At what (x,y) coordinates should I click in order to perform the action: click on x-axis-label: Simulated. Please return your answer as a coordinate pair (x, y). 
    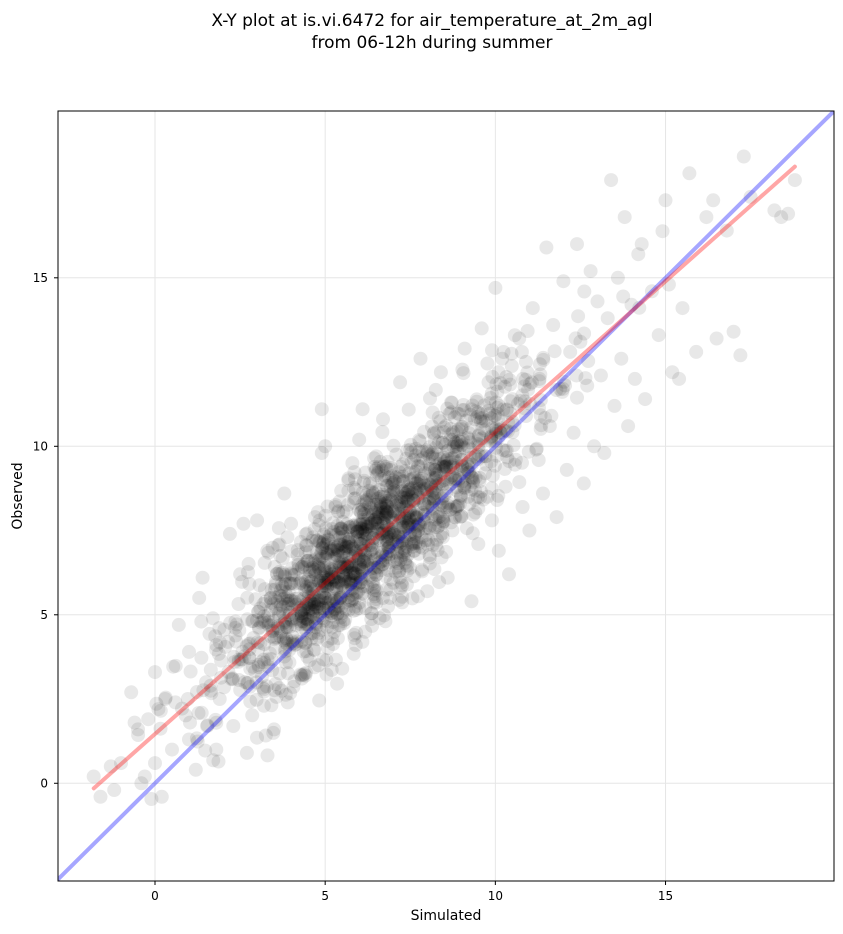
    Looking at the image, I should click on (446, 916).